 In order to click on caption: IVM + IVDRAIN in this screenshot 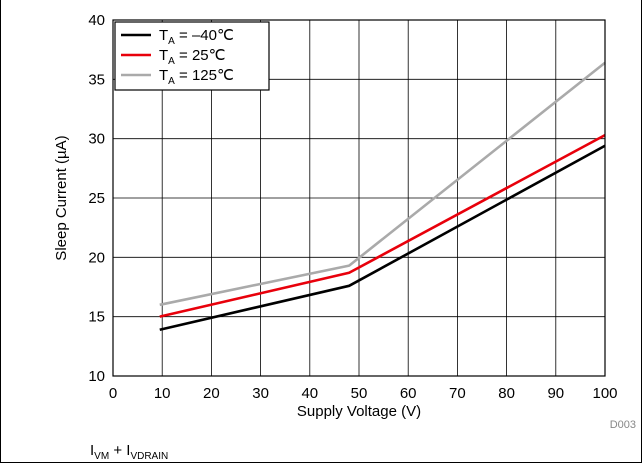, I will do `click(129, 452)`.